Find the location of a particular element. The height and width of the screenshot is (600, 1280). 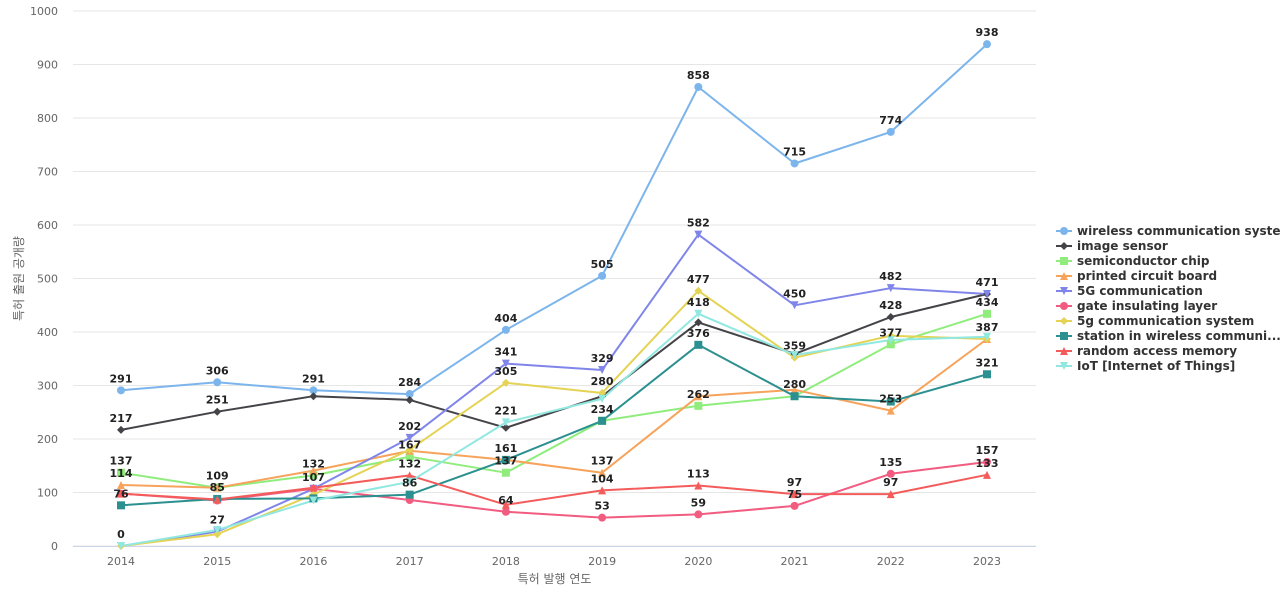

x-tick-label: 2018 is located at coordinates (506, 561).